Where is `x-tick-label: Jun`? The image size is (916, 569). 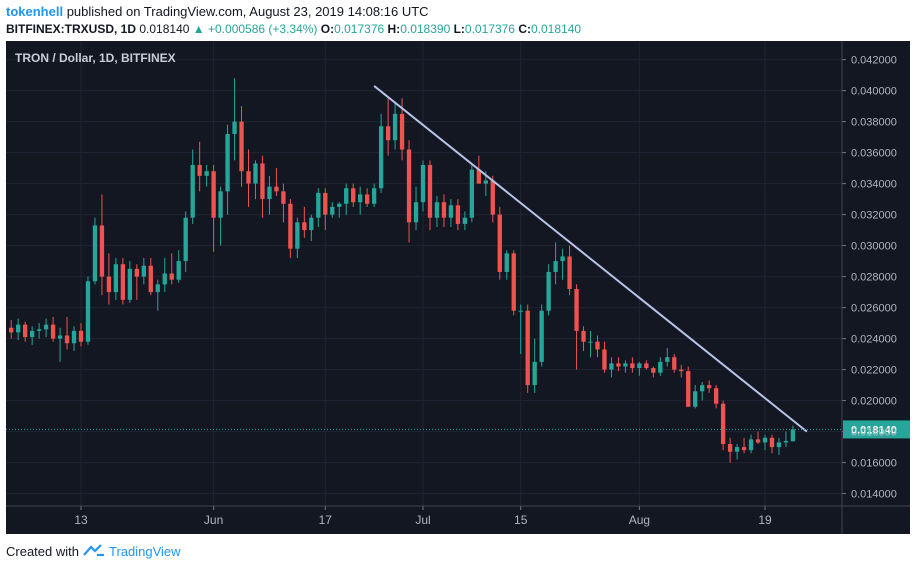
x-tick-label: Jun is located at coordinates (213, 520).